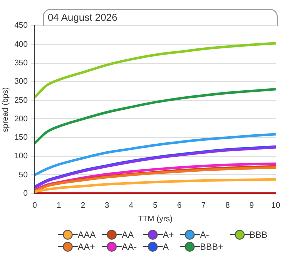  What do you see at coordinates (87, 247) in the screenshot?
I see `legend-label: AA+` at bounding box center [87, 247].